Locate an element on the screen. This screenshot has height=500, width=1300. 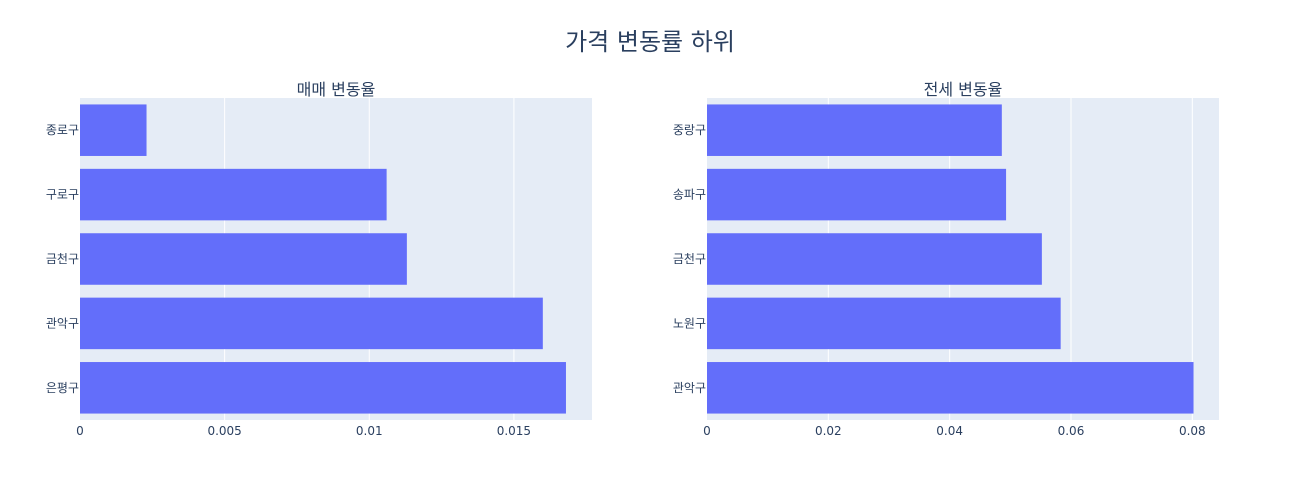
x-tick-label: 0.005 is located at coordinates (224, 431).